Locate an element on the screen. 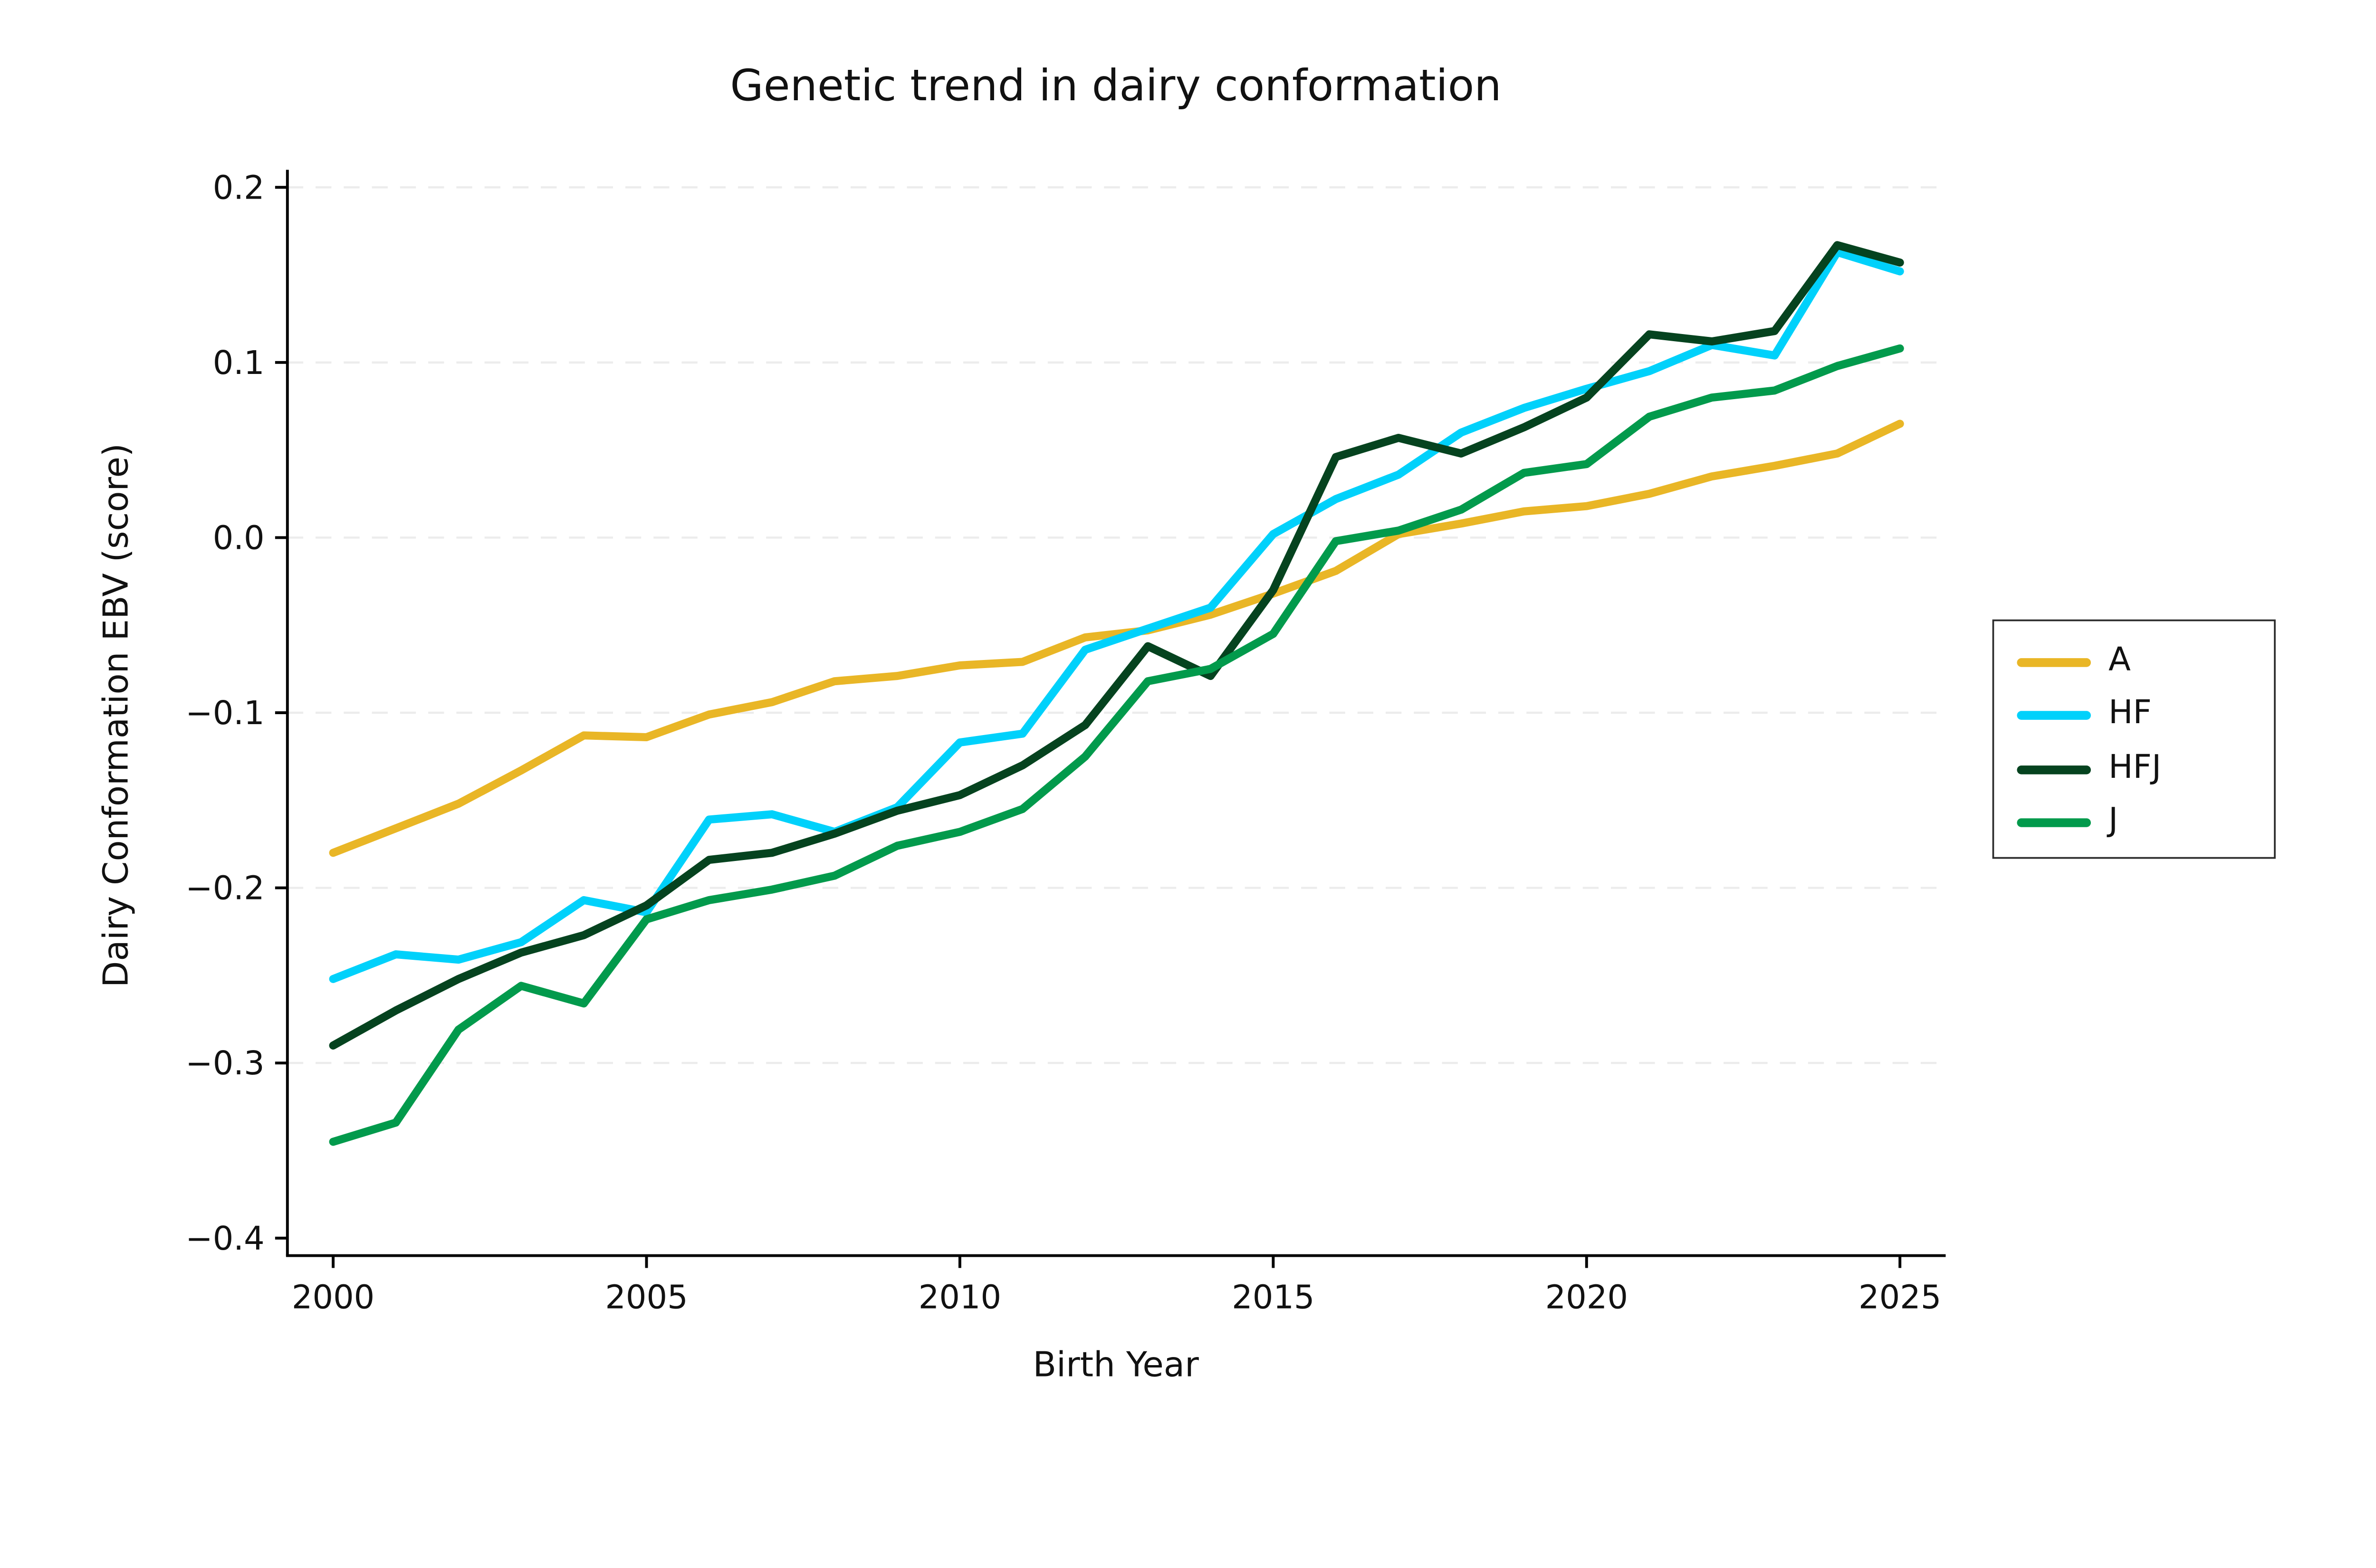 This screenshot has width=2376, height=1568. legend-item-A: A is located at coordinates (2134, 662).